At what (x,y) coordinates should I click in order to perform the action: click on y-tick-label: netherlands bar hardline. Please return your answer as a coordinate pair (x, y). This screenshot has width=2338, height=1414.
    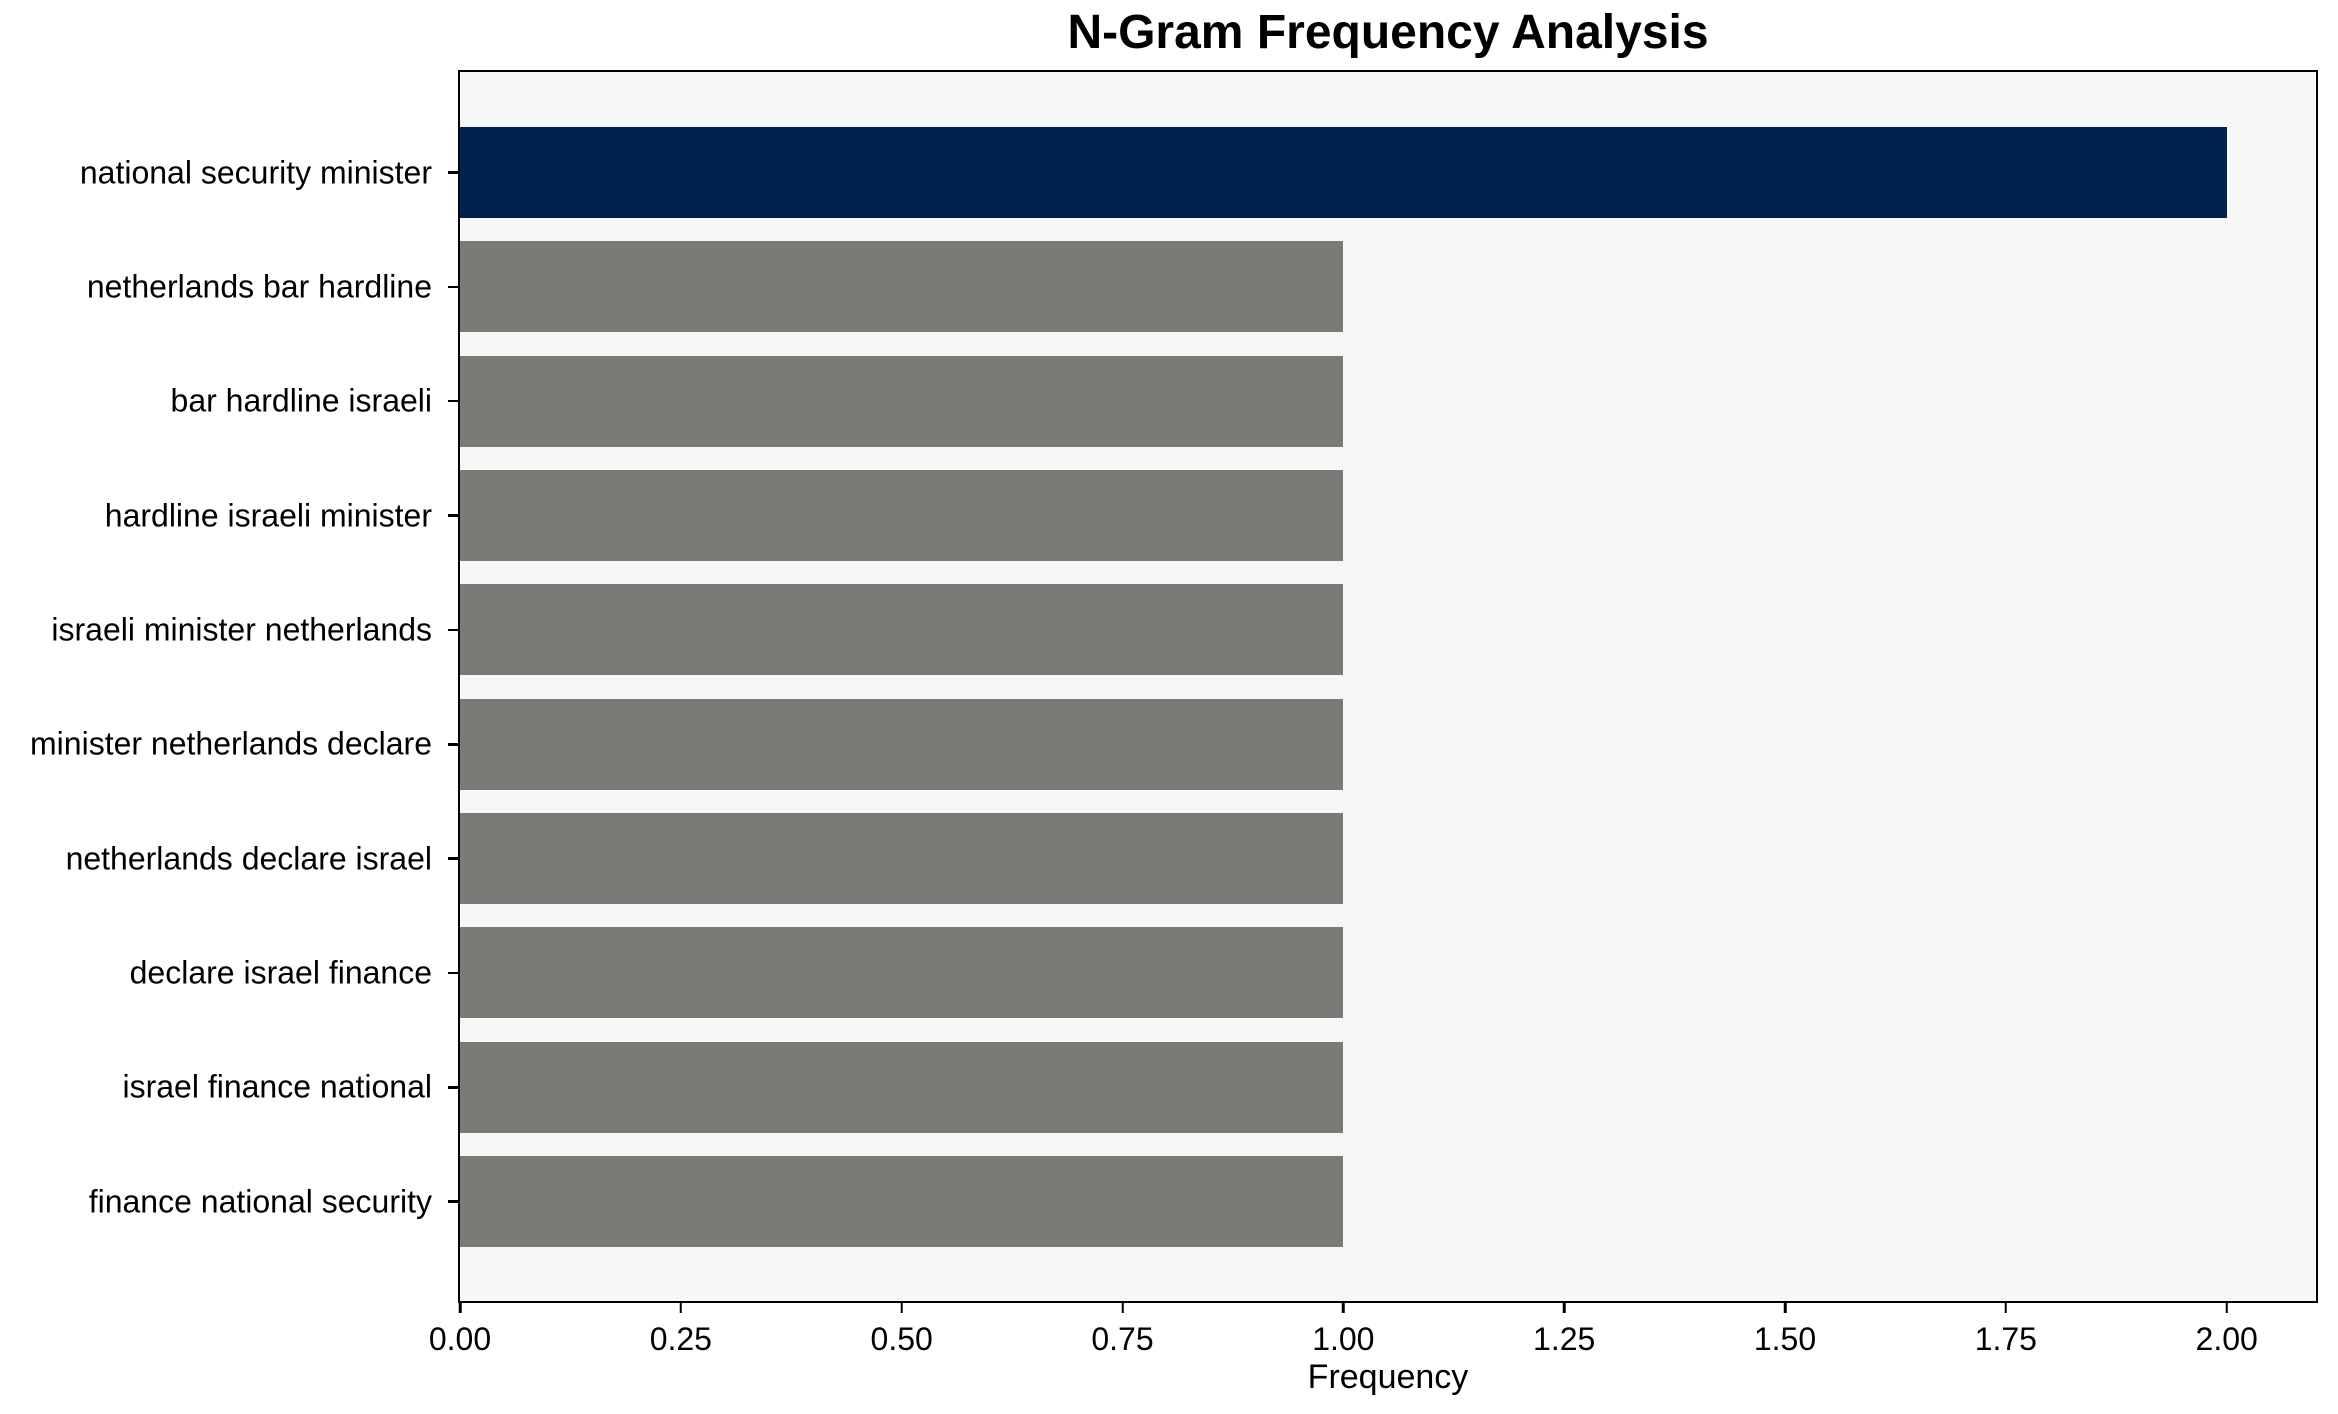
    Looking at the image, I should click on (259, 286).